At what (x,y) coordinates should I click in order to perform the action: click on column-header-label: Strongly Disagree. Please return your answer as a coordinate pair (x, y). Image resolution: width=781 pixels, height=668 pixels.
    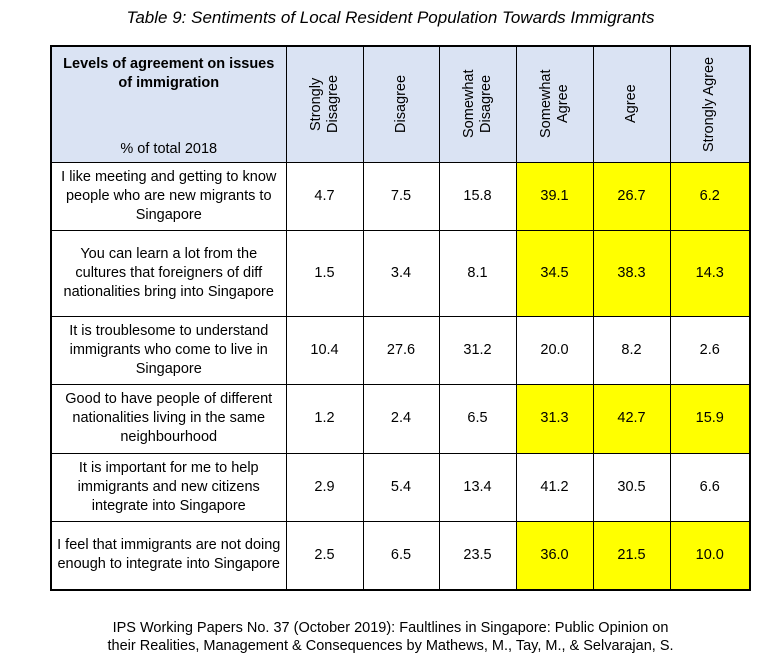
    Looking at the image, I should click on (324, 104).